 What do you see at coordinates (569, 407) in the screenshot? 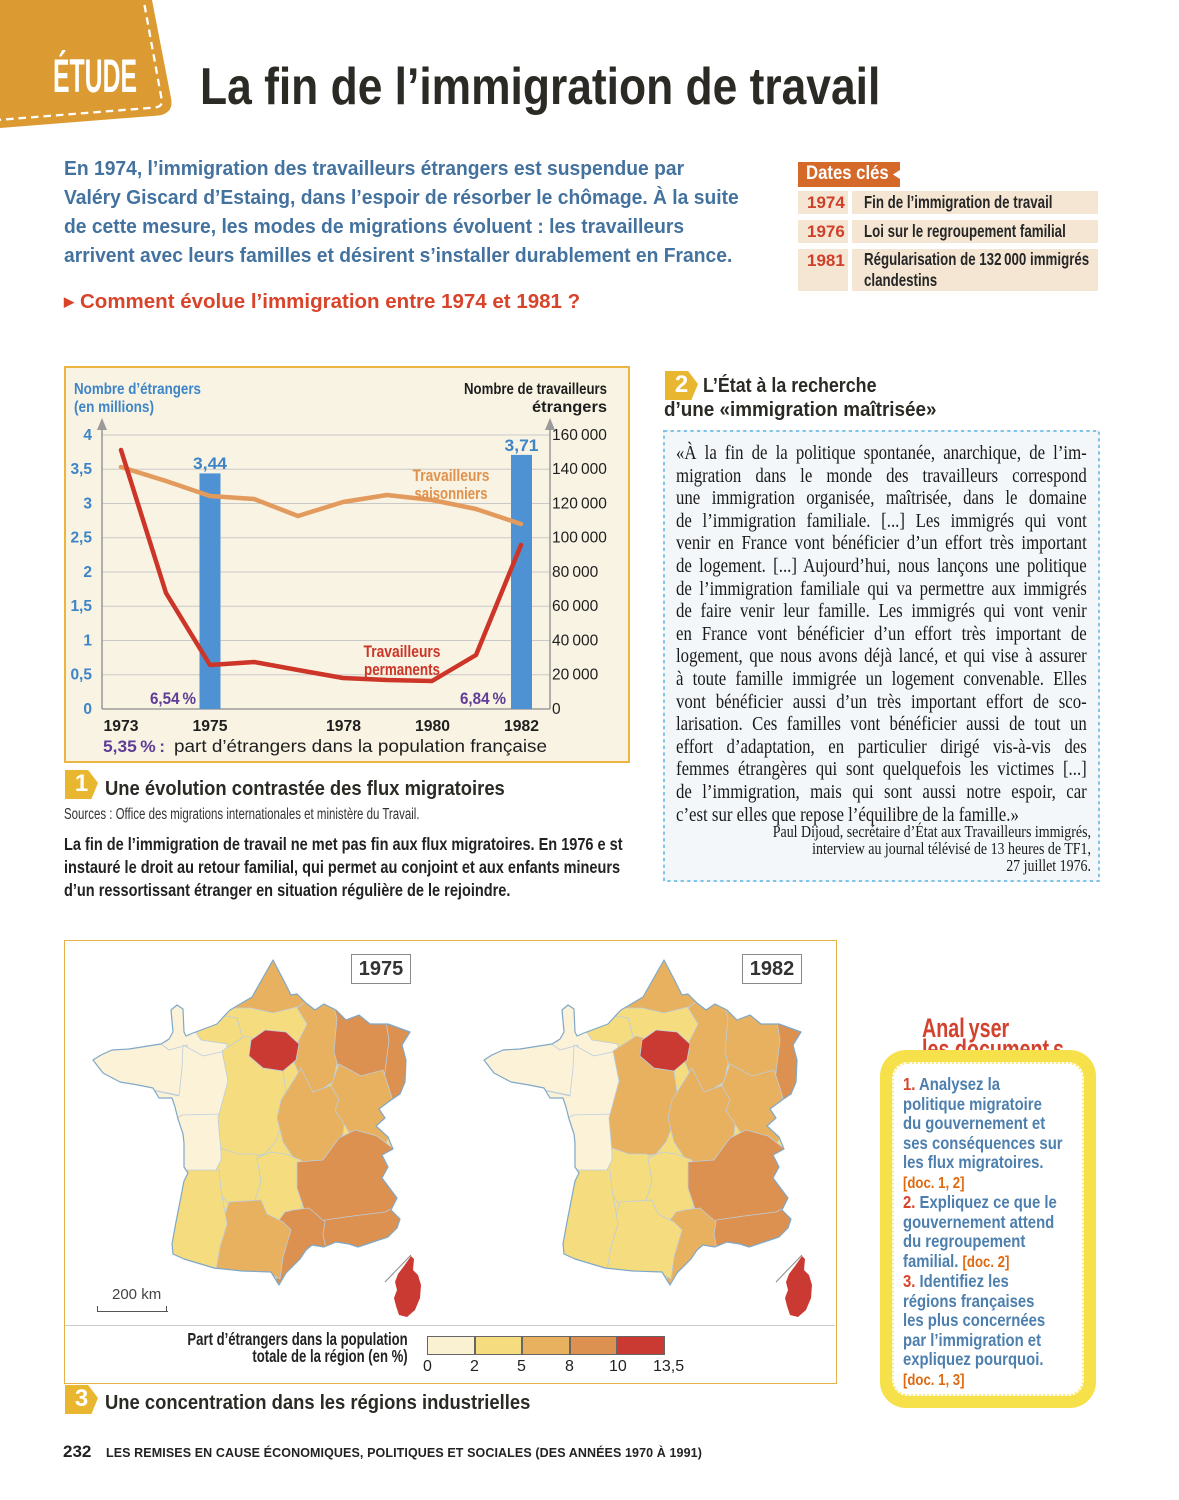
I see `svg-text: étrangers` at bounding box center [569, 407].